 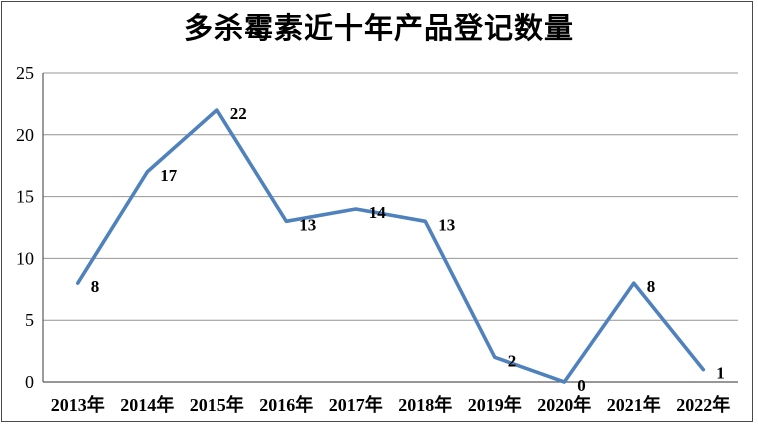 I want to click on data-point-label: 0, so click(x=581, y=385).